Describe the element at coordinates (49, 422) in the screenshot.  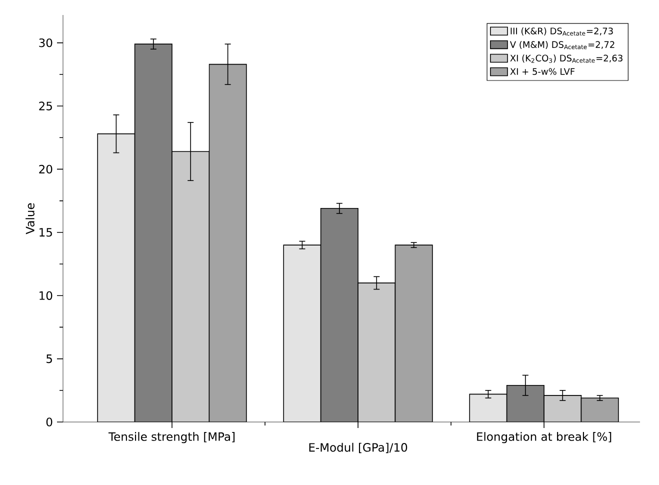
I see `y-tick-label: 0` at that location.